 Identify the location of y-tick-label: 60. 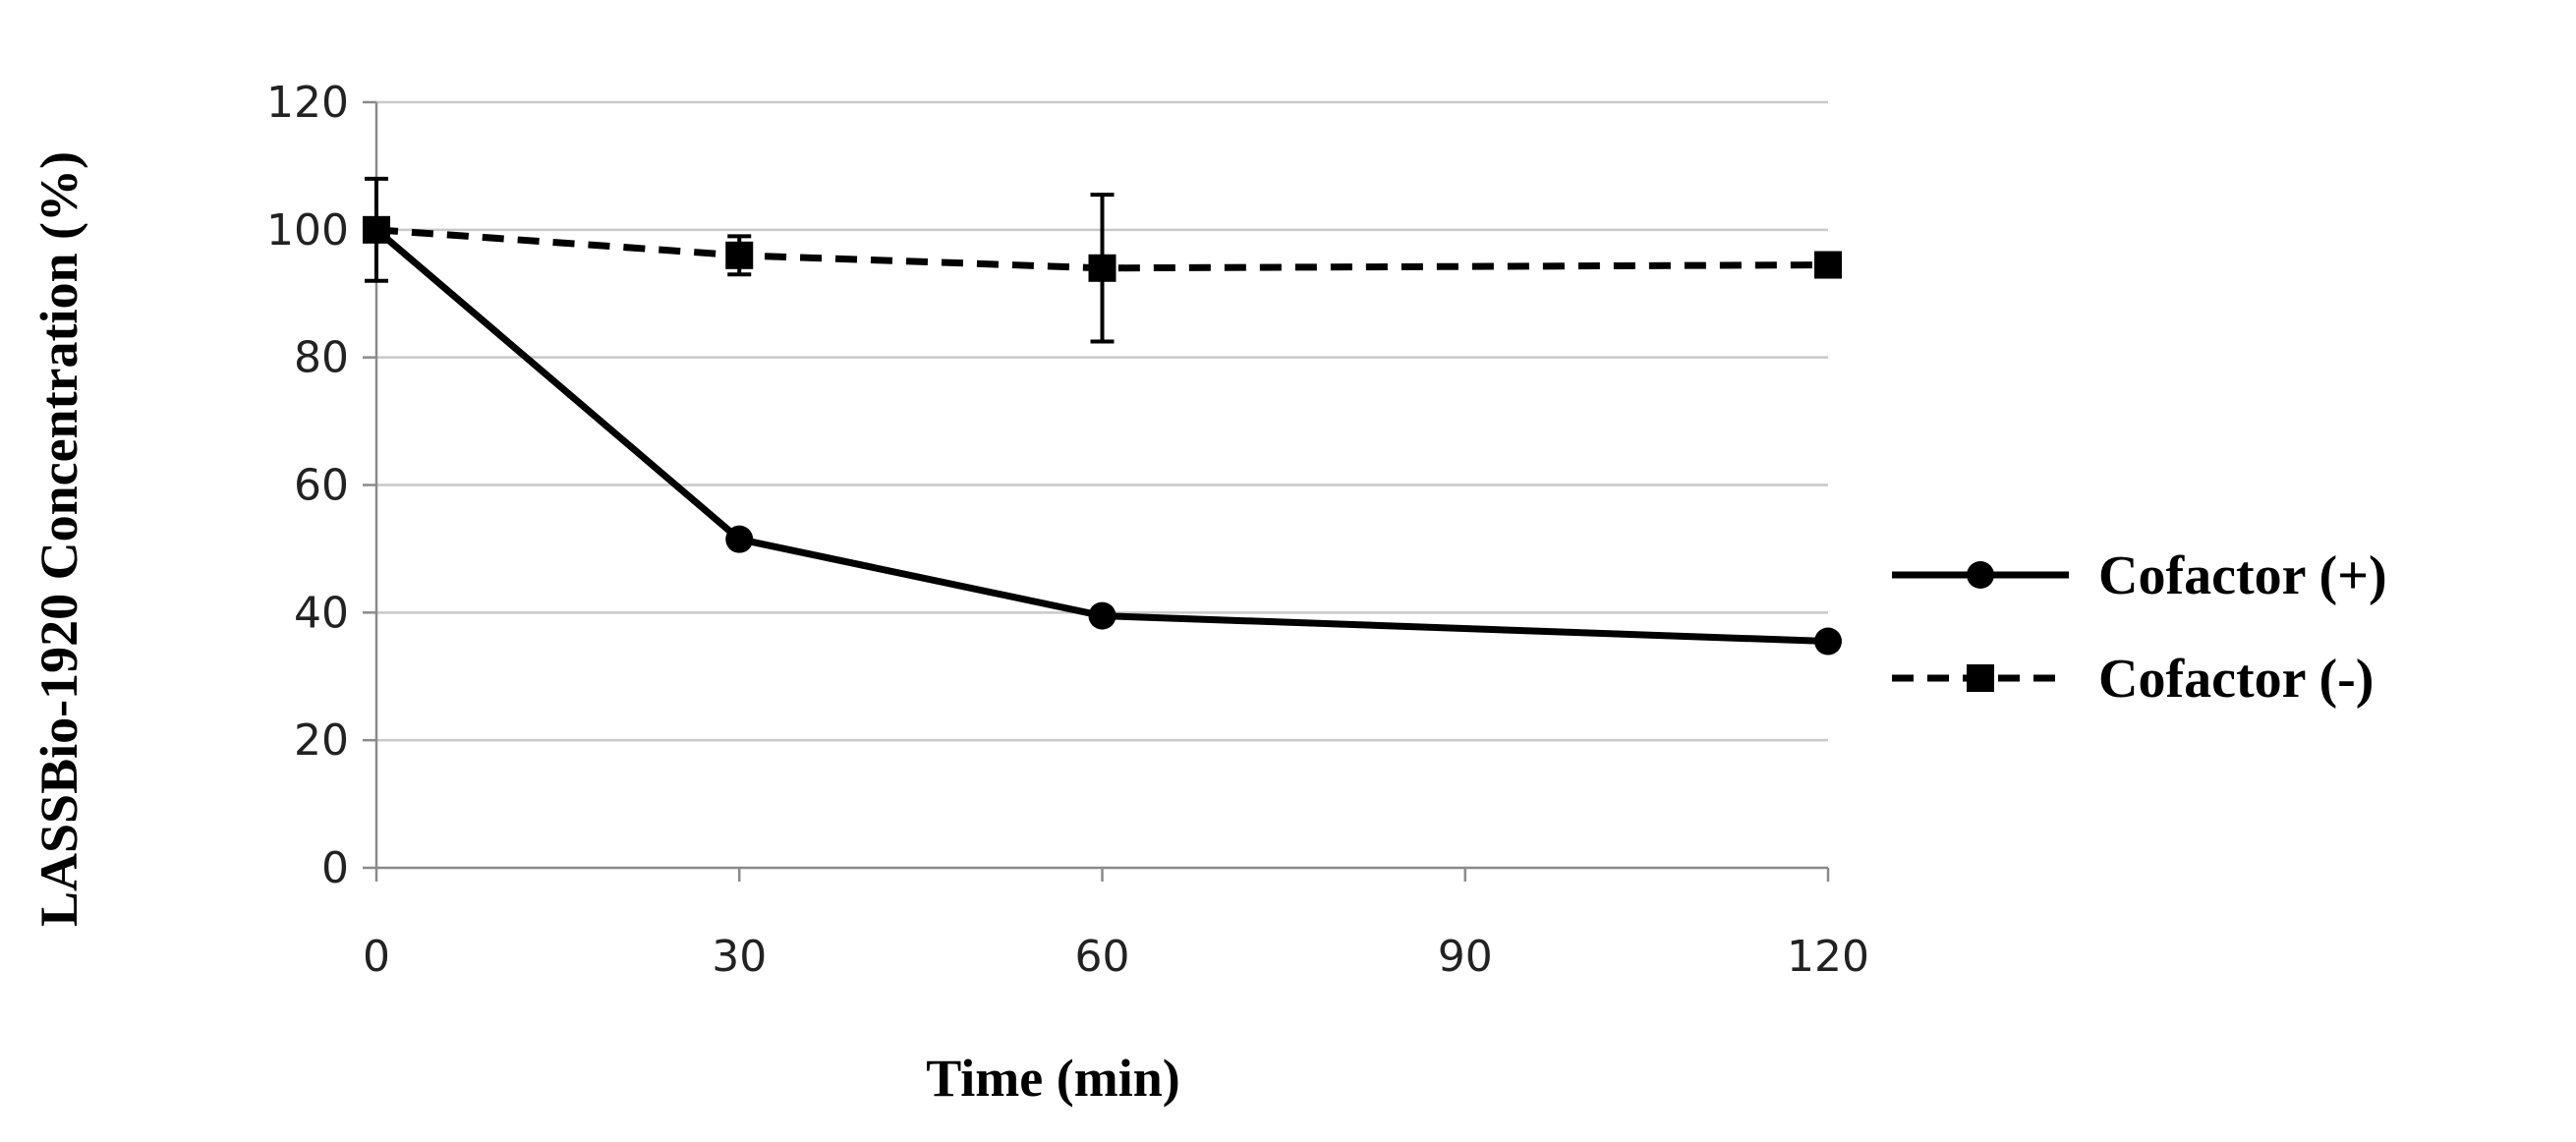
(321, 486).